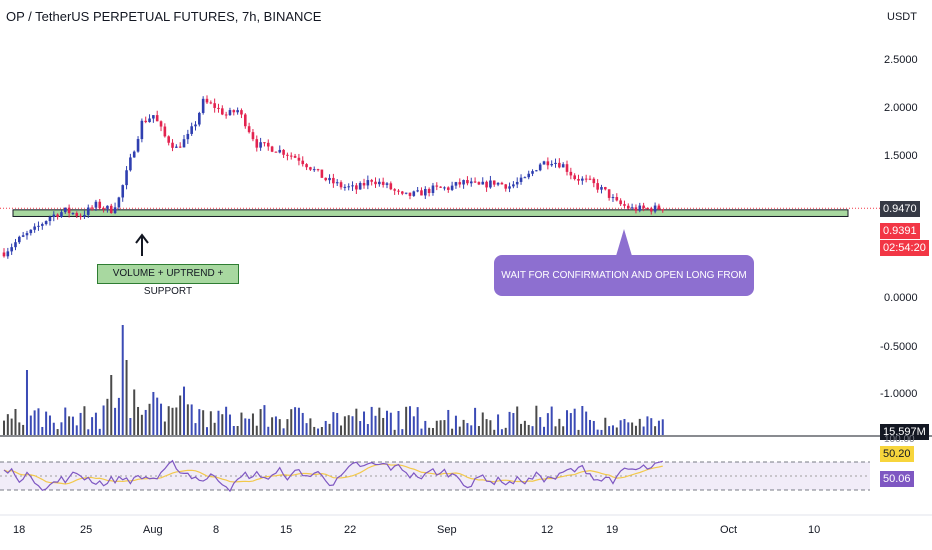 The width and height of the screenshot is (932, 550). Describe the element at coordinates (899, 394) in the screenshot. I see `price-axis-tick: -1.0000` at that location.